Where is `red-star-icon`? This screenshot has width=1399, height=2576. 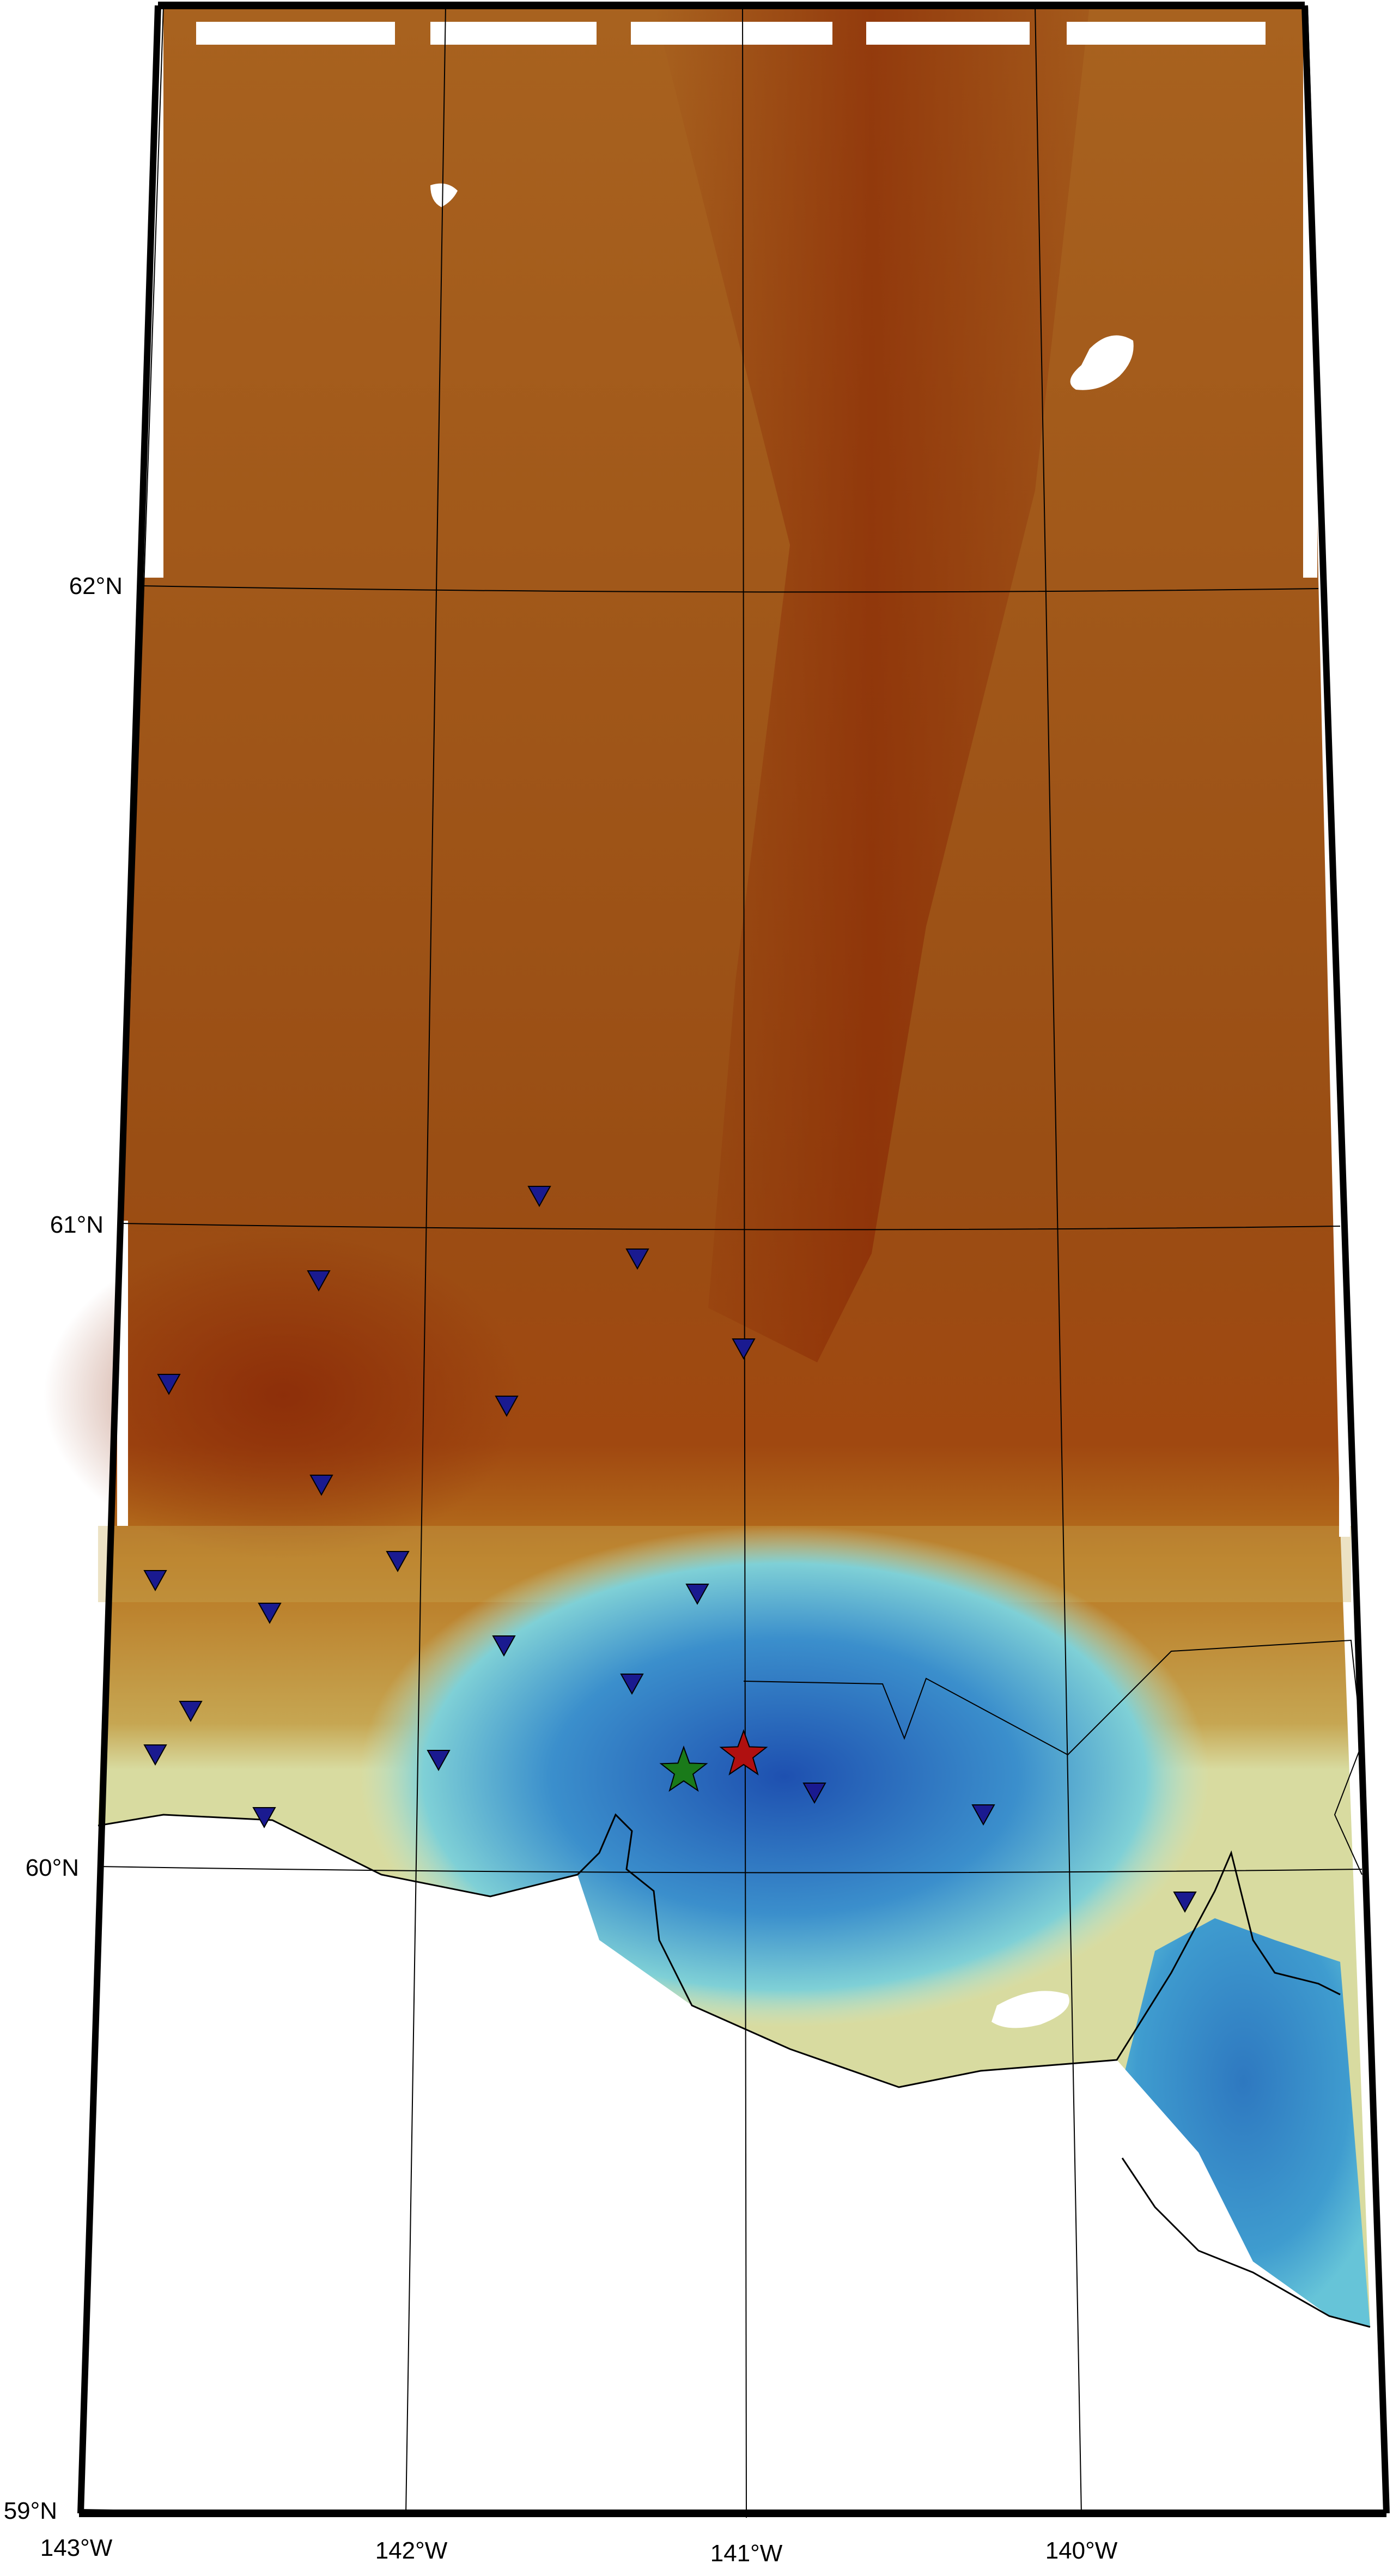
red-star-icon is located at coordinates (743, 1752).